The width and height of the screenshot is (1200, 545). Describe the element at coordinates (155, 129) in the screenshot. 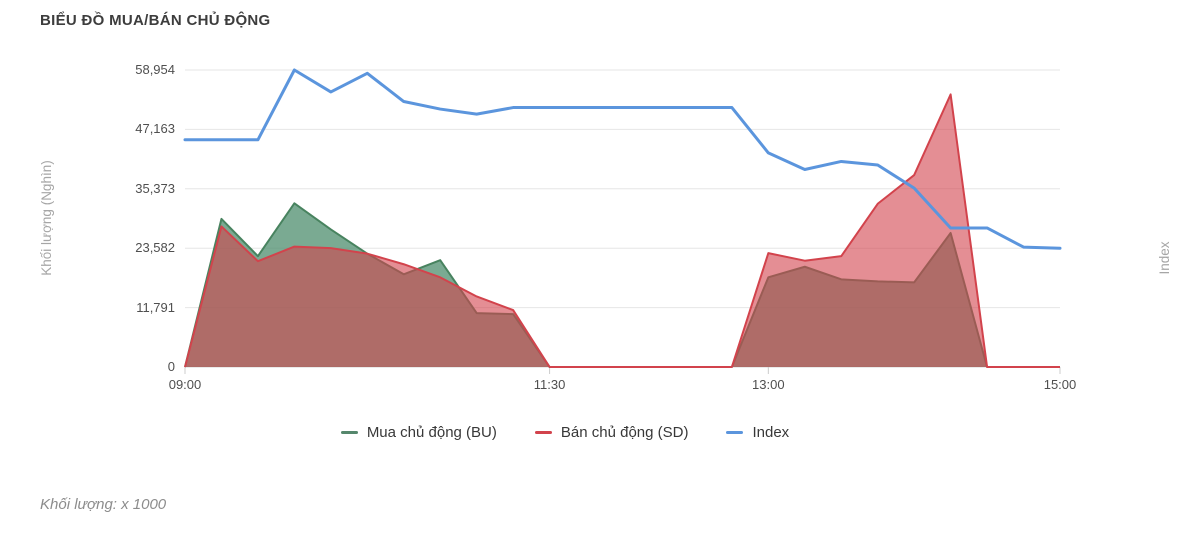

I see `y-tick-label: 47,163` at that location.